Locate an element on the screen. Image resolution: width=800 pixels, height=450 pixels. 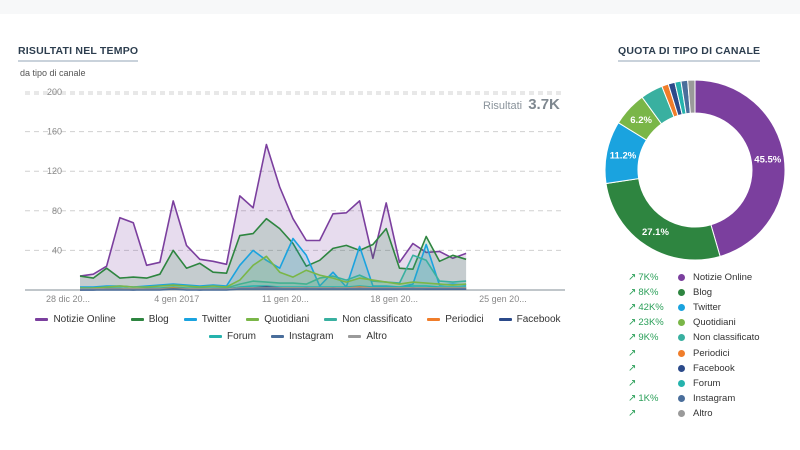
legend-item-notizie-online: Notizie Online is located at coordinates (75, 319).